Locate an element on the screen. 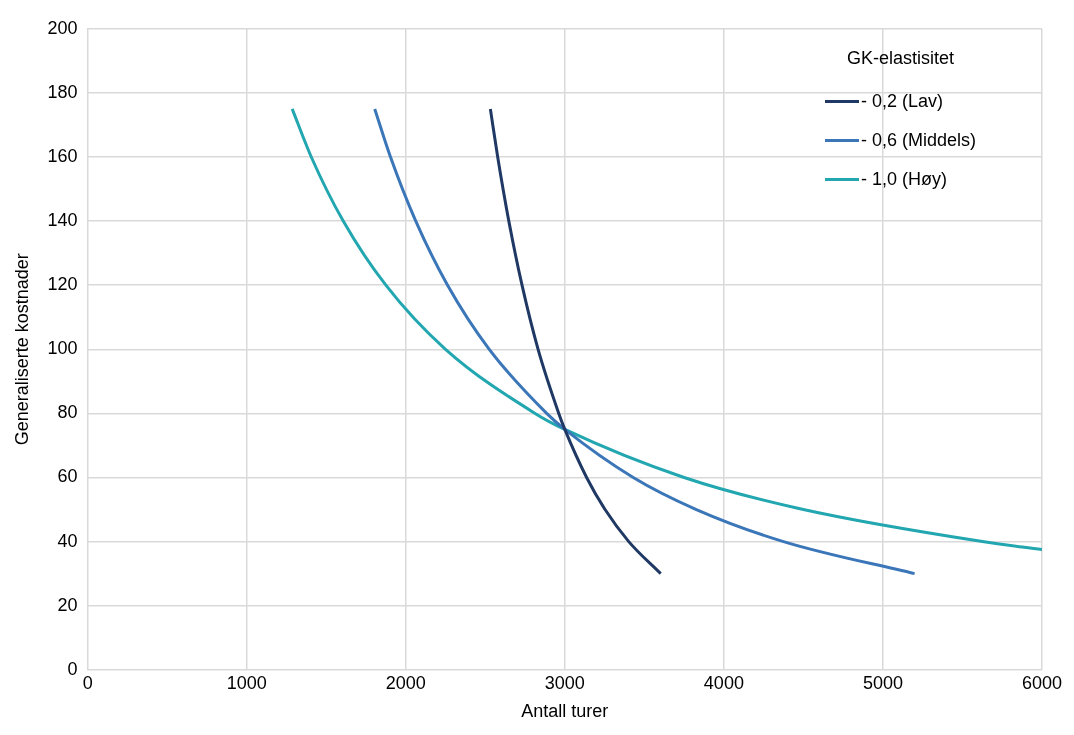 This screenshot has height=735, width=1074. legend-label: - 0,2 (Lav) is located at coordinates (901, 101).